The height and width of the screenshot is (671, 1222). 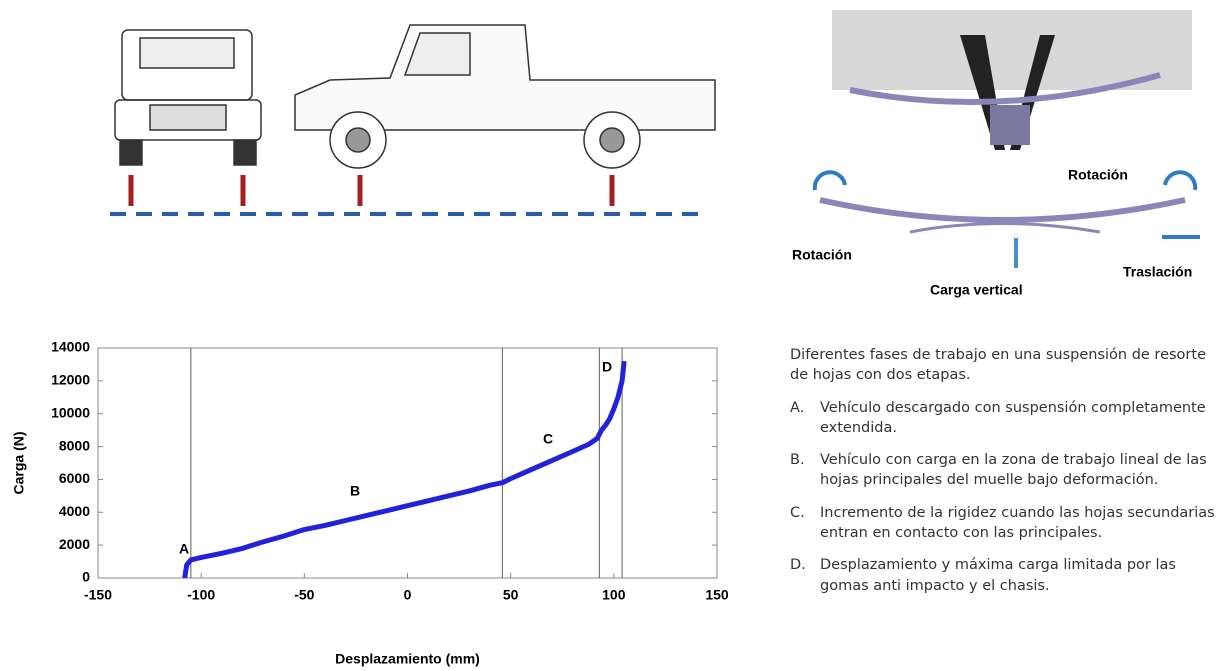 What do you see at coordinates (717, 595) in the screenshot?
I see `x-tick-label: 150` at bounding box center [717, 595].